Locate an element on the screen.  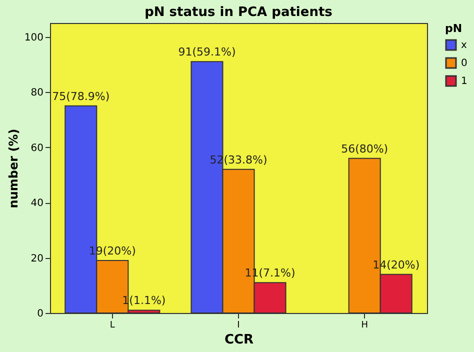
y-tick-label: 100 is located at coordinates (34, 38).